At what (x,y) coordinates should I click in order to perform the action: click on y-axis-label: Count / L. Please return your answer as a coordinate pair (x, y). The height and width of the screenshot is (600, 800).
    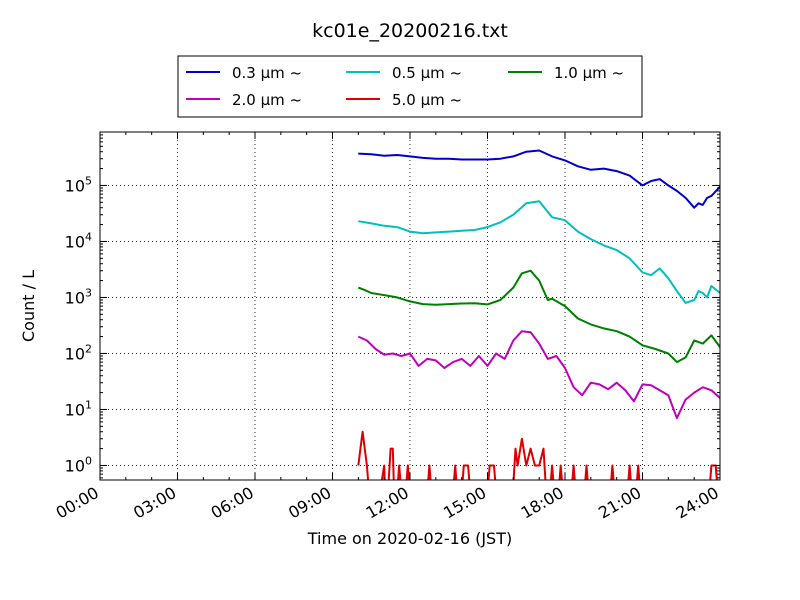
    Looking at the image, I should click on (28, 306).